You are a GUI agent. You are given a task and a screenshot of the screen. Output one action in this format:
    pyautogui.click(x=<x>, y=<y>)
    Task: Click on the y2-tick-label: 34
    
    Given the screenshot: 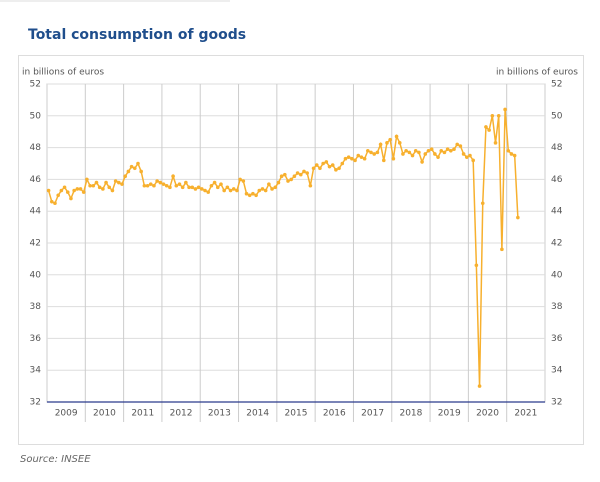 What is the action you would take?
    pyautogui.click(x=557, y=371)
    